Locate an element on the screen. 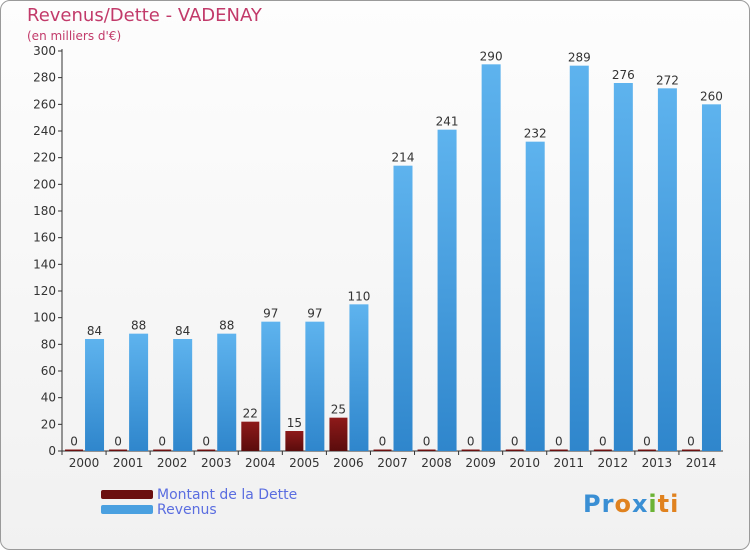 This screenshot has width=750, height=550. x-tick-label: 2006 is located at coordinates (348, 463).